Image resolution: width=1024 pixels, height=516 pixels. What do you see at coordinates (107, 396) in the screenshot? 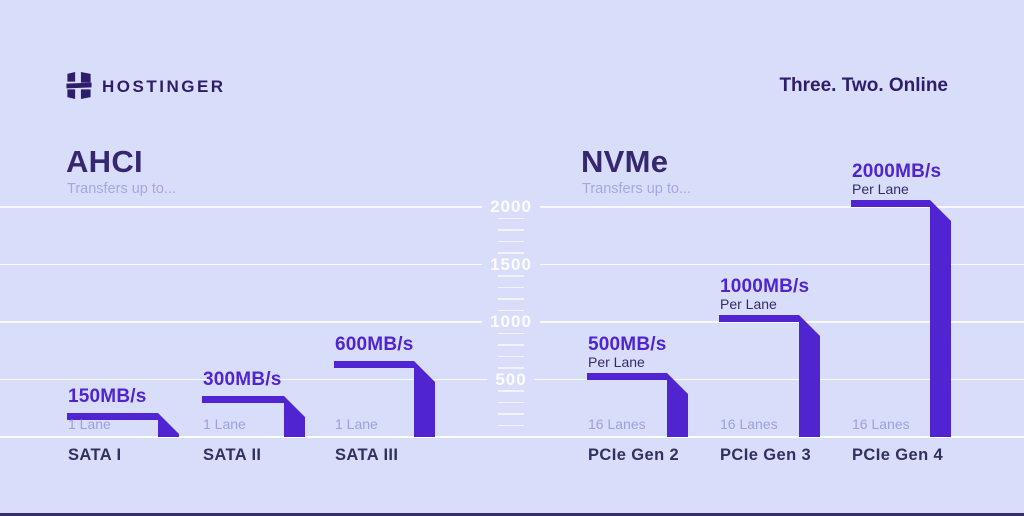
I see `value-label-sata-i: 150MB/s` at bounding box center [107, 396].